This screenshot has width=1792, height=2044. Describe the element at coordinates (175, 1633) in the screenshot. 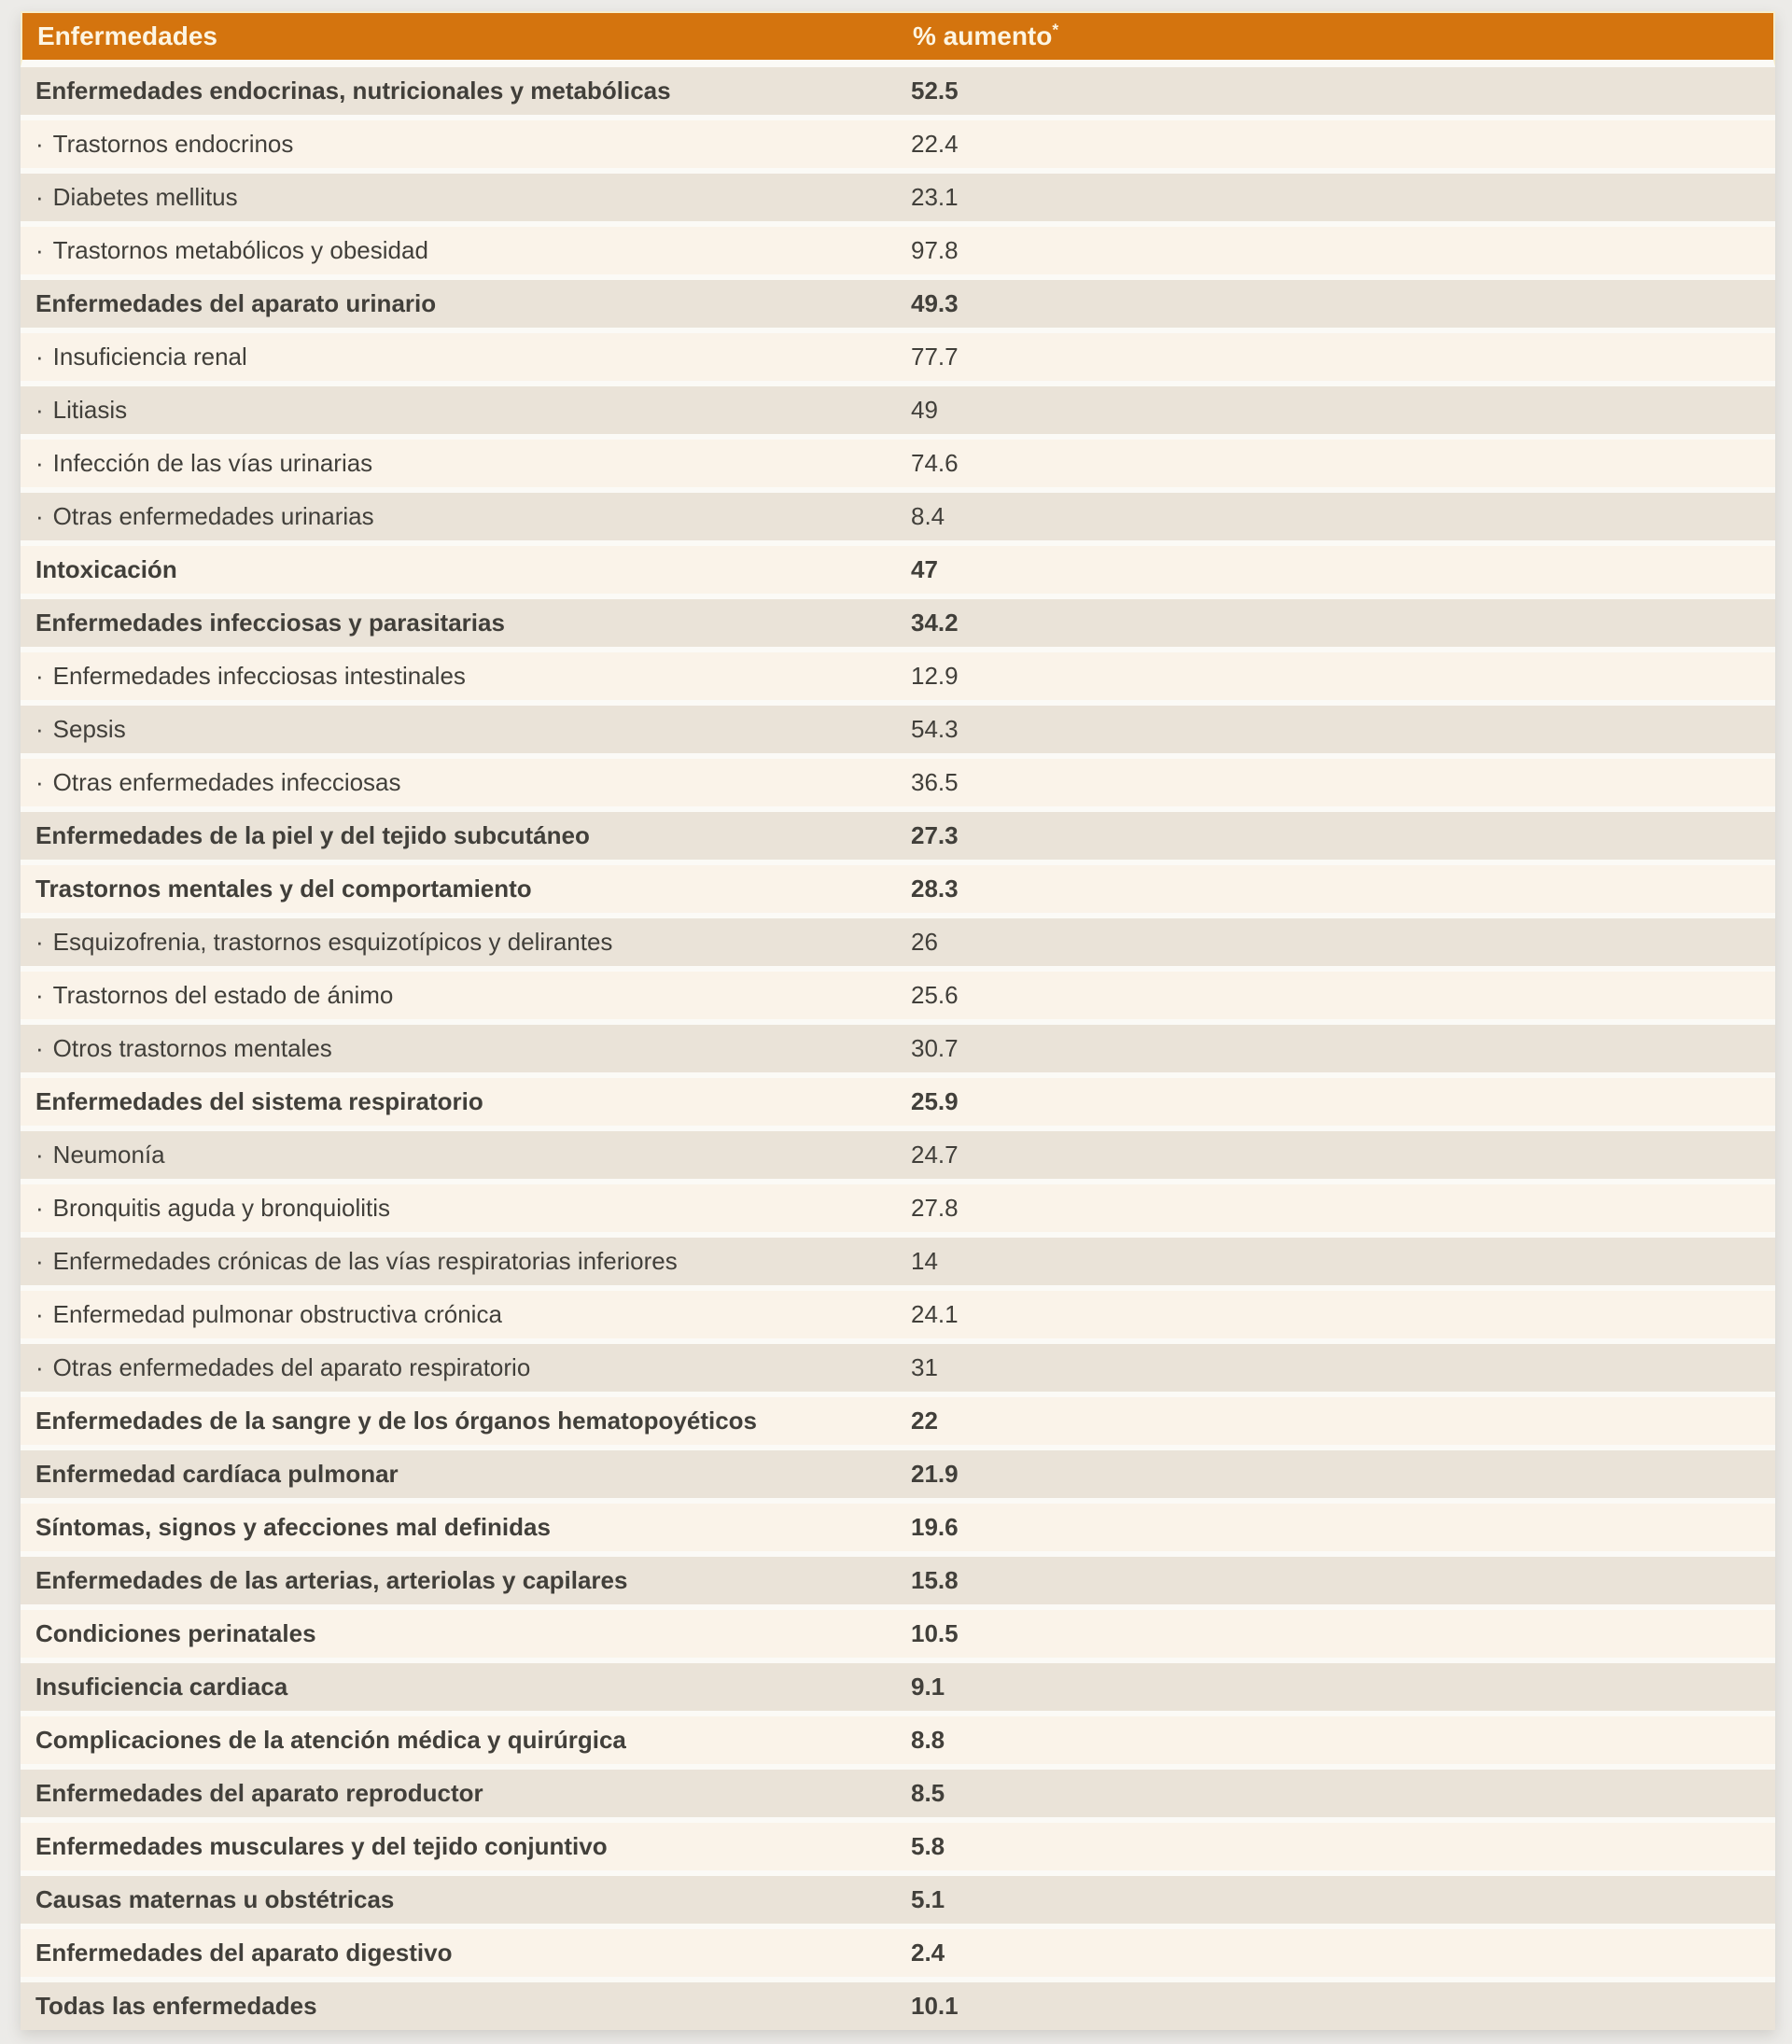

I see `disease-cell-text: Condiciones perinatales` at that location.